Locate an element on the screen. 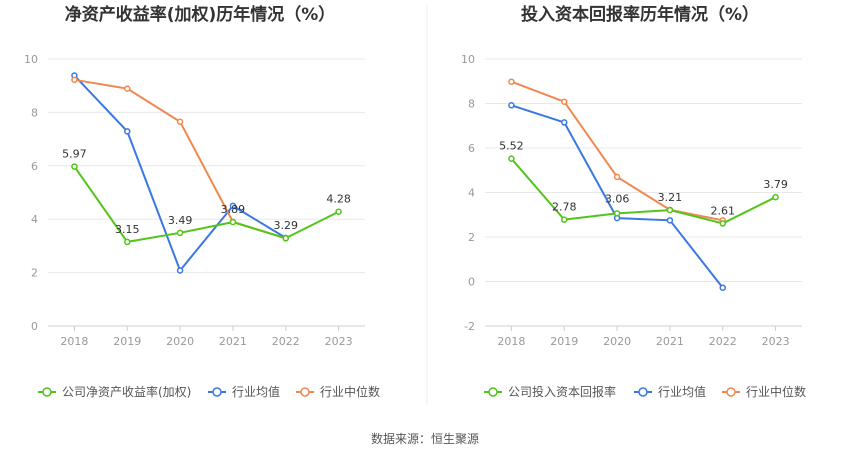  legend-item: 公司投入资本回报率 is located at coordinates (550, 391).